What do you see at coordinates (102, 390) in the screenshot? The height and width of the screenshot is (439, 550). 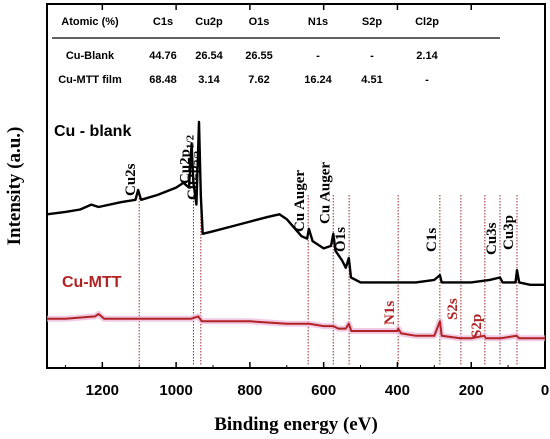 I see `x-tick-label: 1200` at bounding box center [102, 390].